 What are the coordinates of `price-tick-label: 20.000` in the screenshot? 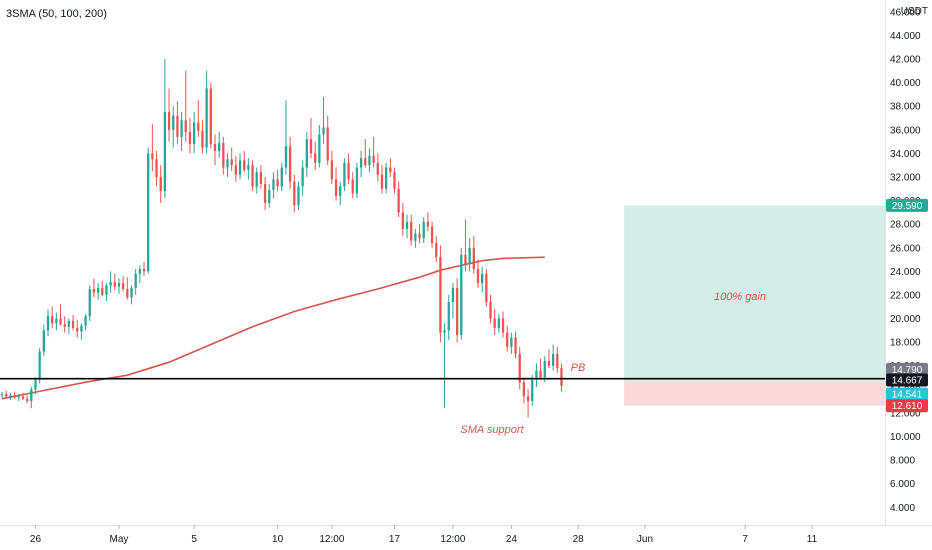 It's located at (905, 319).